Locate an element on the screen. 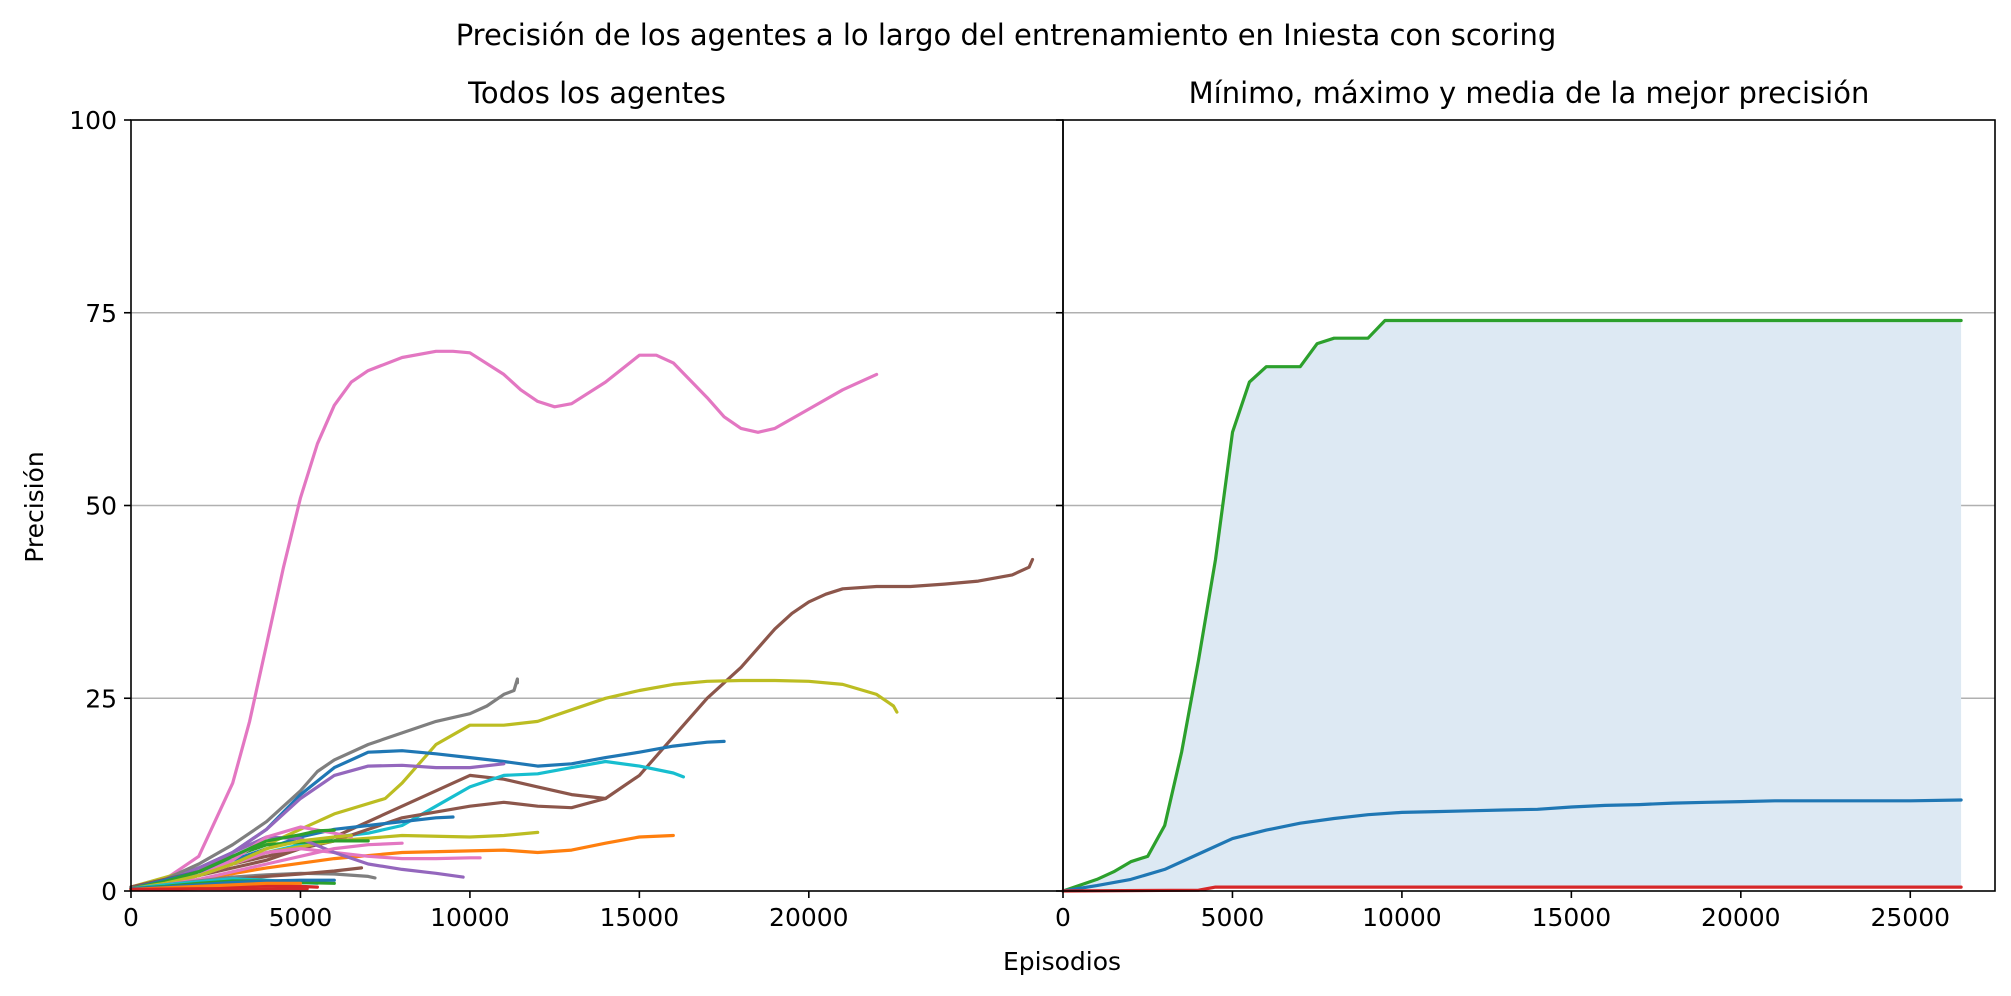  right-y-ticks is located at coordinates (1059, 505).